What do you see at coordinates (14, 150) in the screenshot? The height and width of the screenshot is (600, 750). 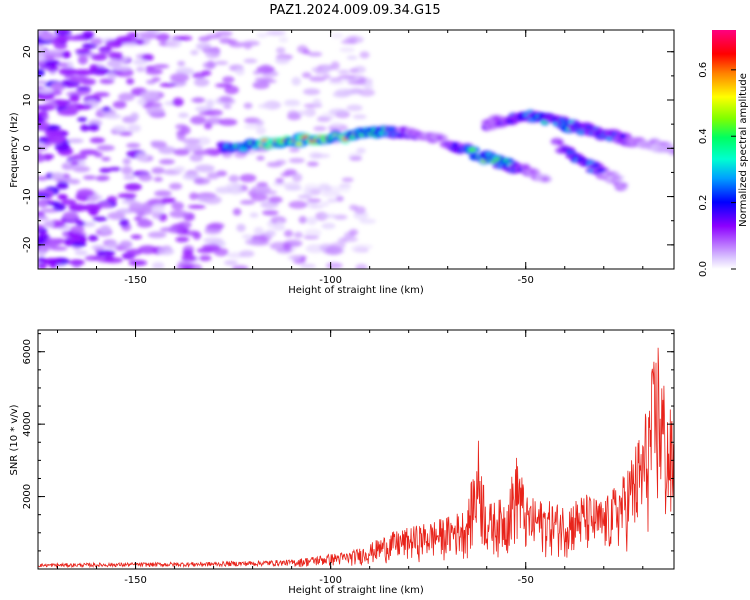 I see `spectrogram-y-label: Frequency (Hz)` at bounding box center [14, 150].